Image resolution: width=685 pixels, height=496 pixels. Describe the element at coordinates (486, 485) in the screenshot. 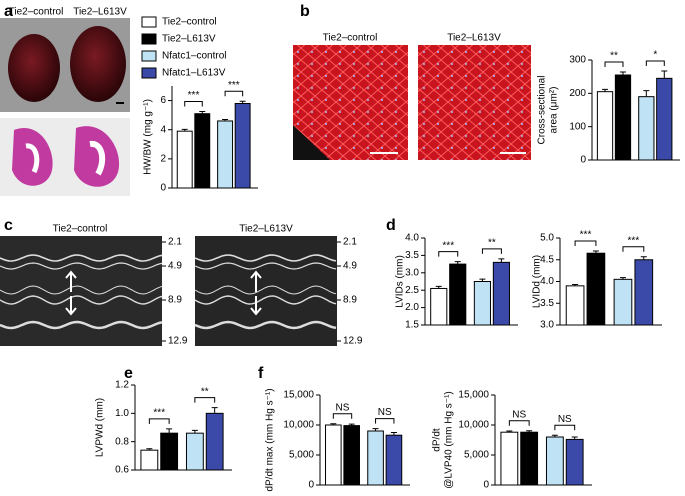

I see `y-tick-label: 0` at that location.